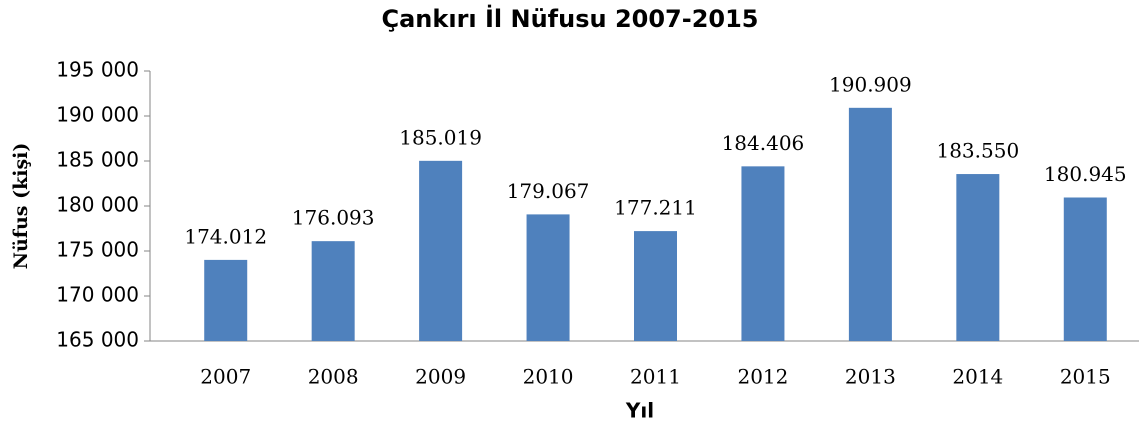 This screenshot has width=1141, height=432. What do you see at coordinates (97, 250) in the screenshot?
I see `y-tick-label: 175 000` at bounding box center [97, 250].